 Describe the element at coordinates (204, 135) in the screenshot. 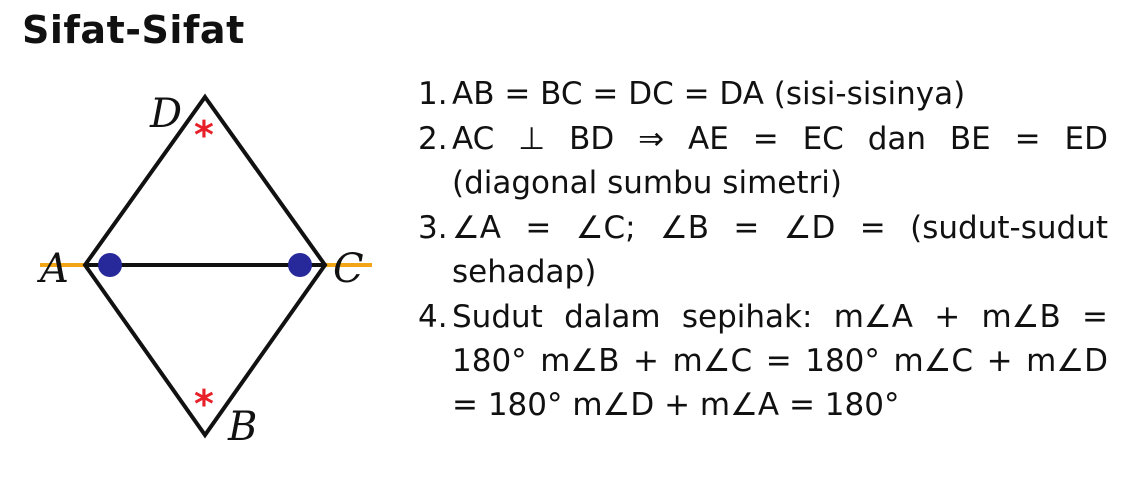

I see `angle-mark-d: *` at that location.